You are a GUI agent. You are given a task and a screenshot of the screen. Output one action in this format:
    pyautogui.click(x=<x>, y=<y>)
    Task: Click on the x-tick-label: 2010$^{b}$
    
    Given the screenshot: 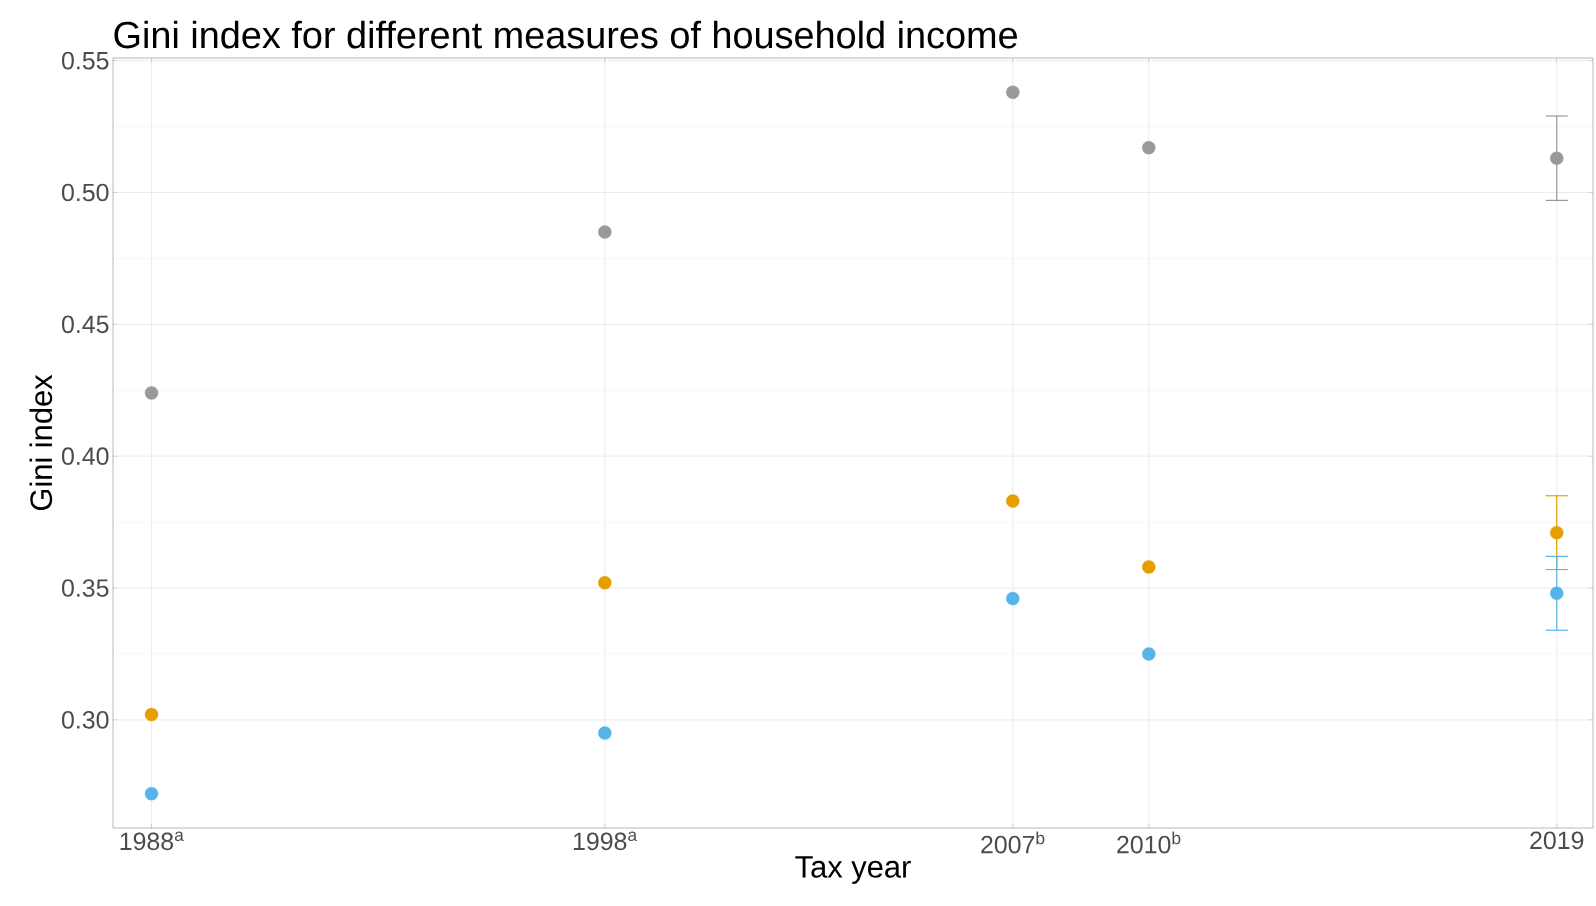 What is the action you would take?
    pyautogui.click(x=1149, y=842)
    